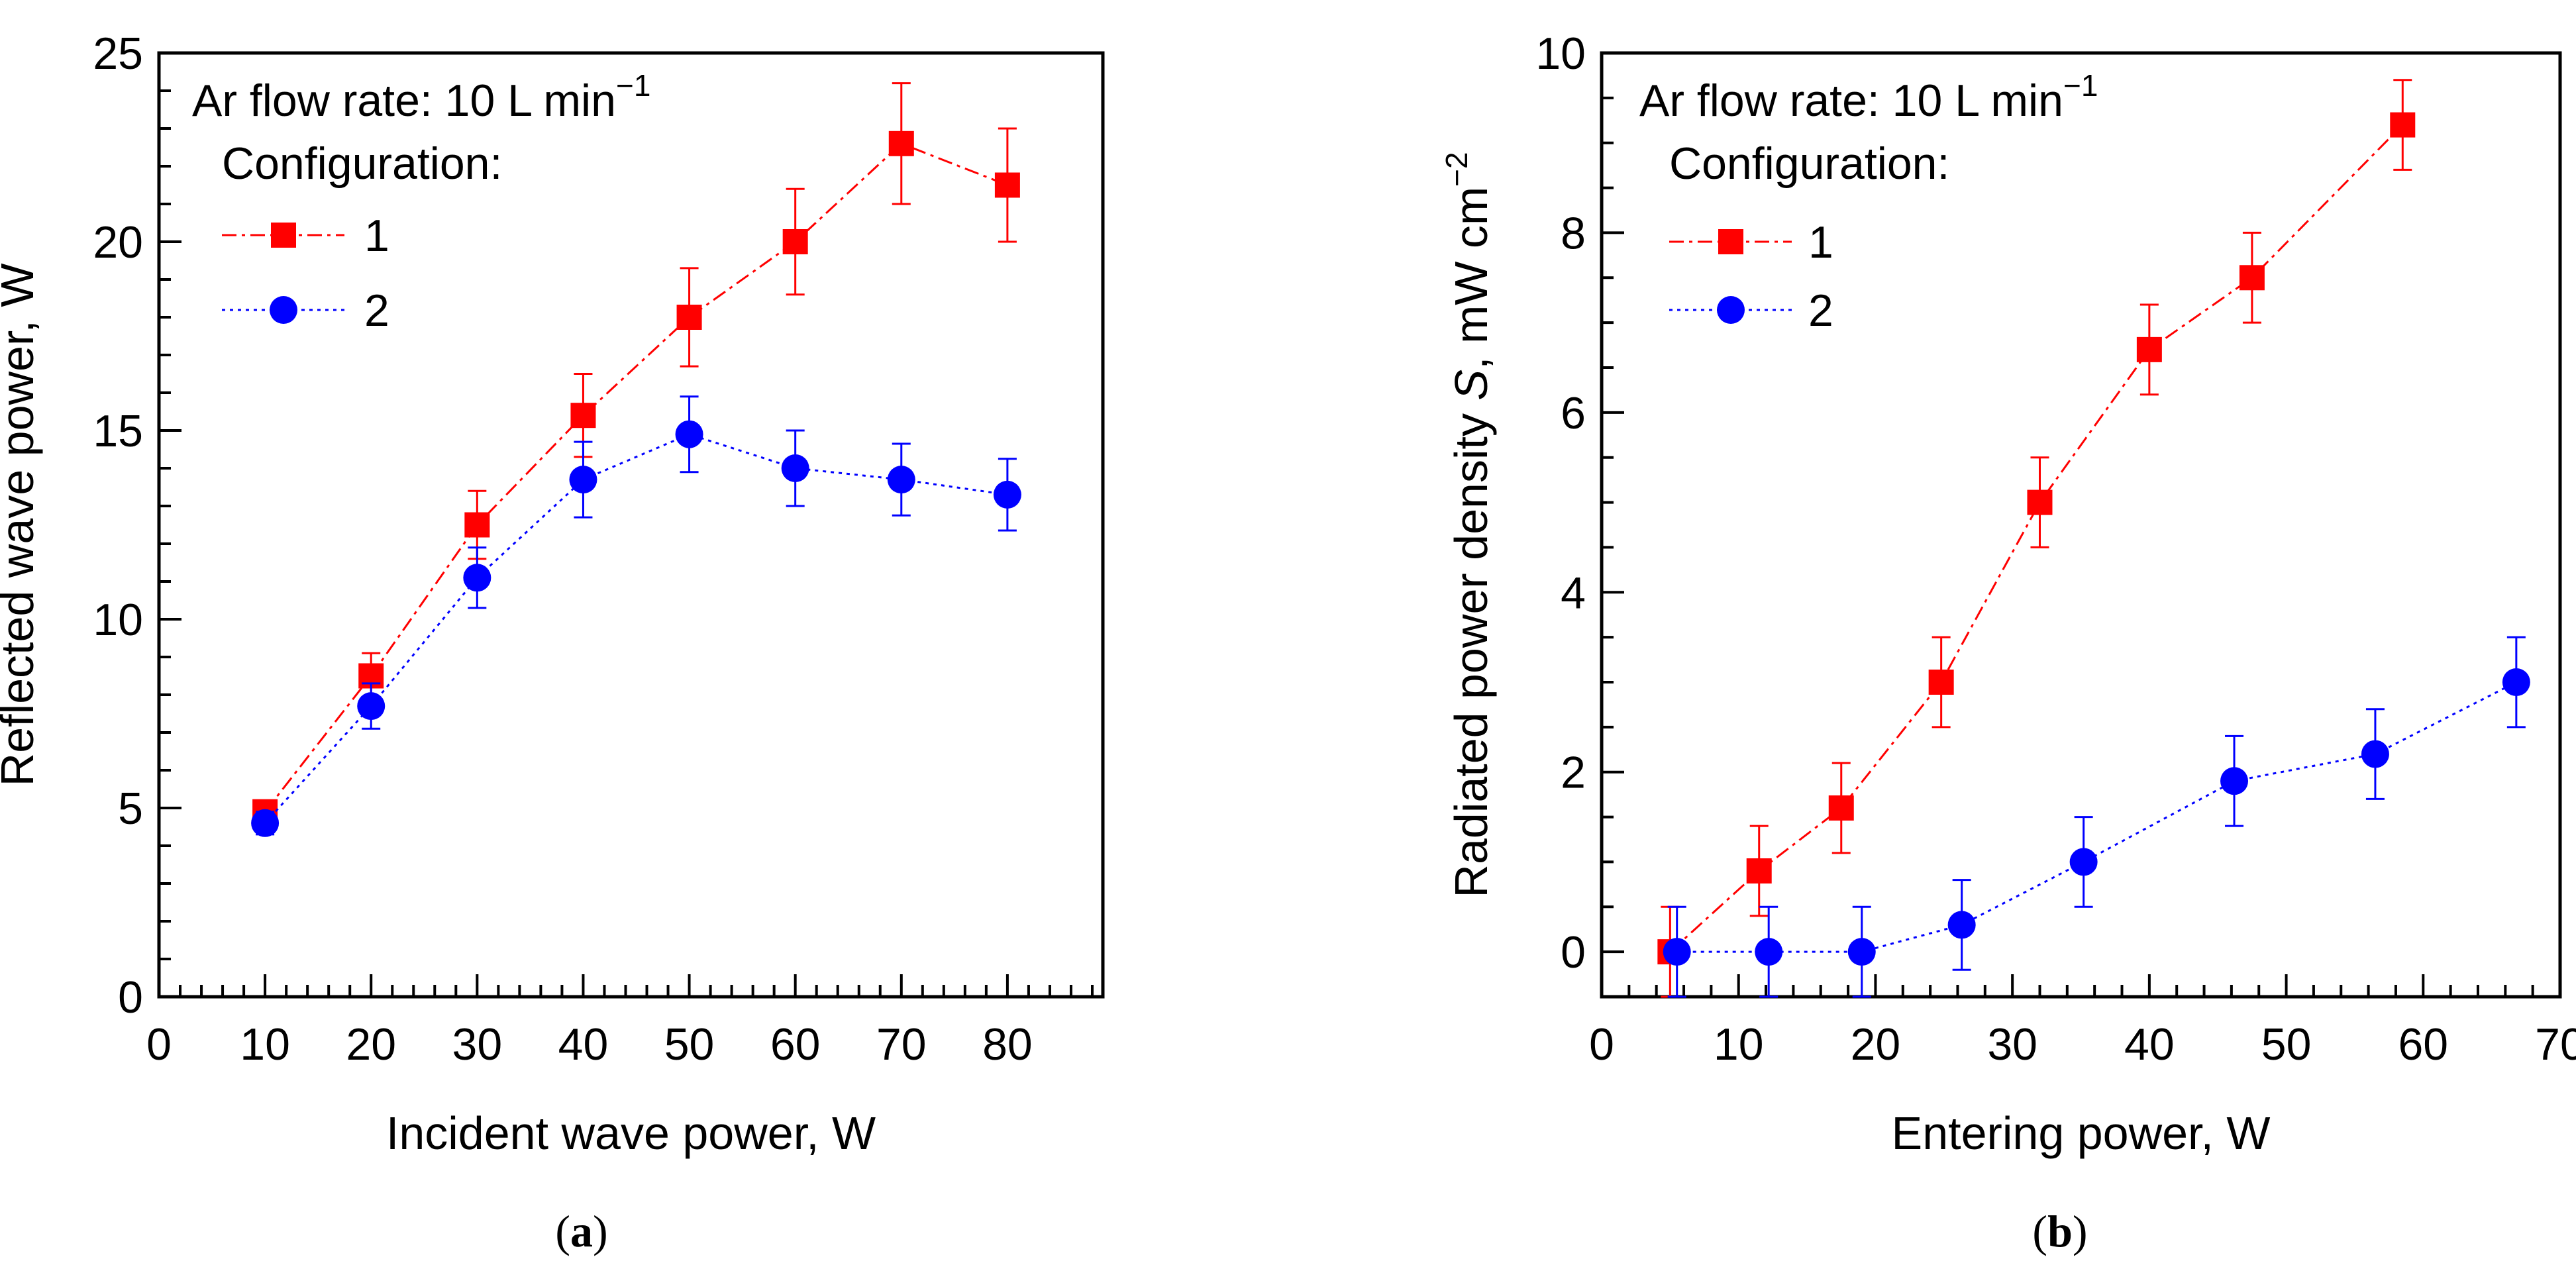  I want to click on y-tick-label: 25, so click(118, 53).